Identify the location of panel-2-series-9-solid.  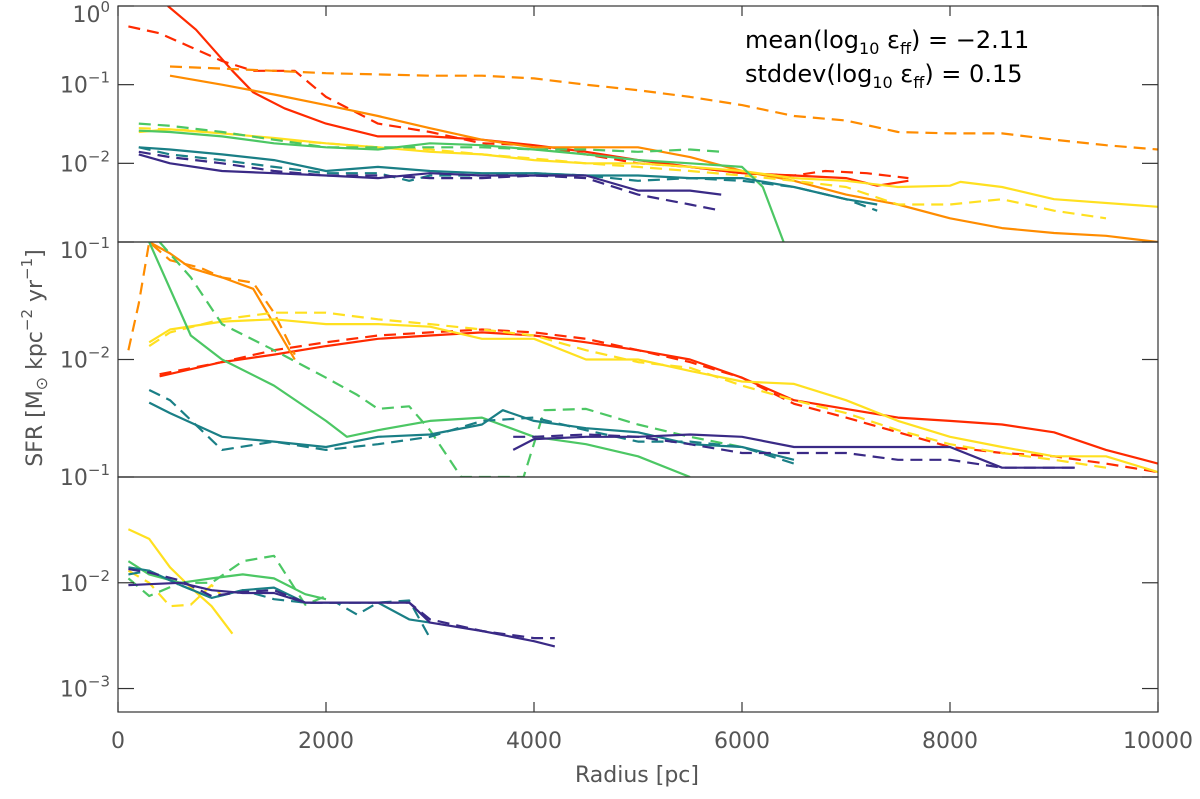
(471, 431).